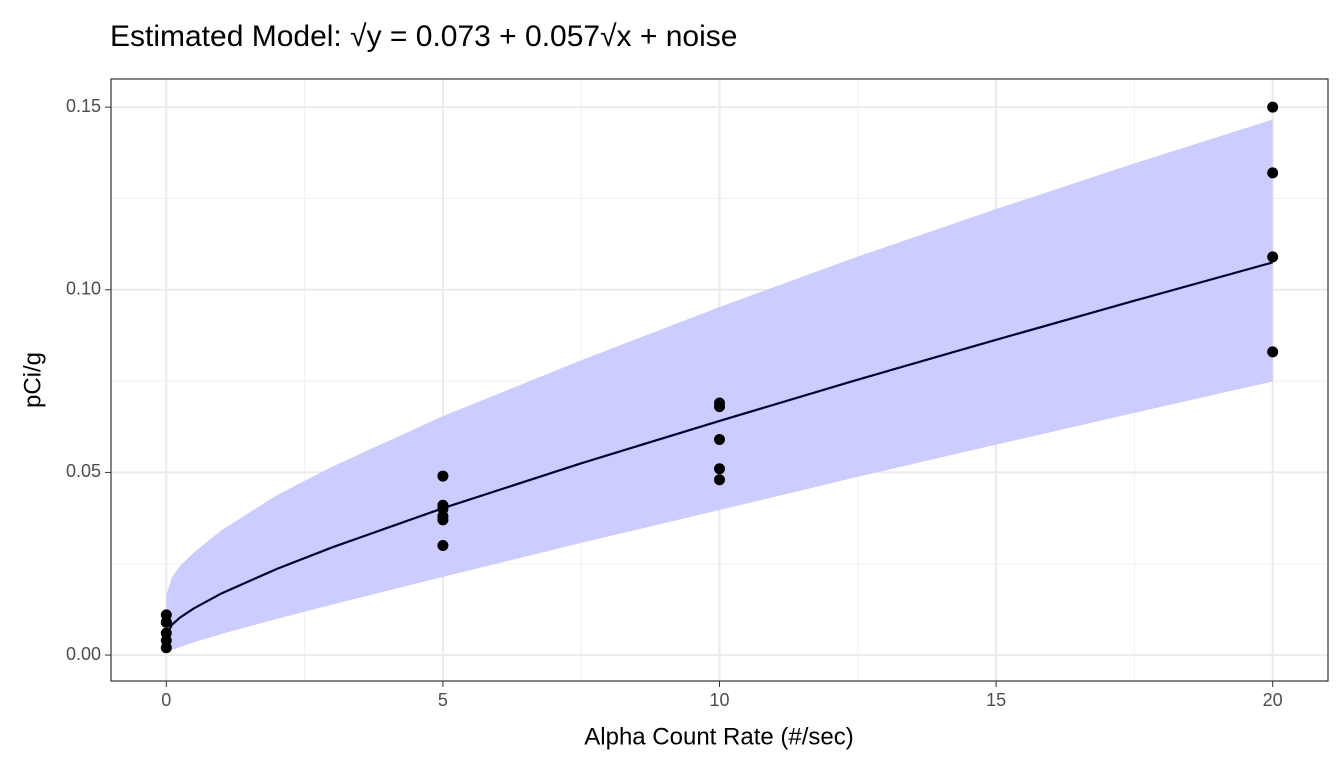 This screenshot has width=1344, height=768. What do you see at coordinates (996, 700) in the screenshot?
I see `x-tick-label: 15` at bounding box center [996, 700].